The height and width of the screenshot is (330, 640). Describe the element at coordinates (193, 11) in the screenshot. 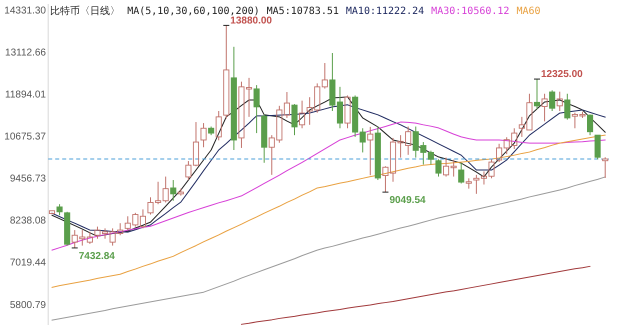

I see `chart-subtitle: MA(5,10,30,60,100,200)` at that location.